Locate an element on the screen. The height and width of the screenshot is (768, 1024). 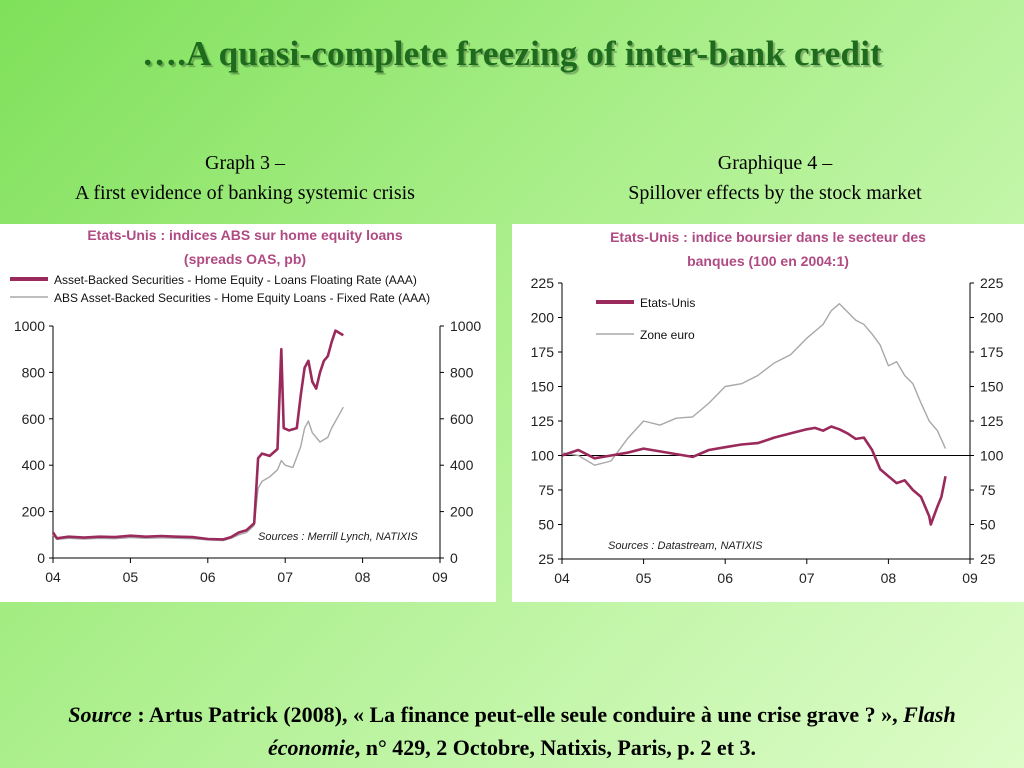
y-tick-label-left: 125 is located at coordinates (543, 421).